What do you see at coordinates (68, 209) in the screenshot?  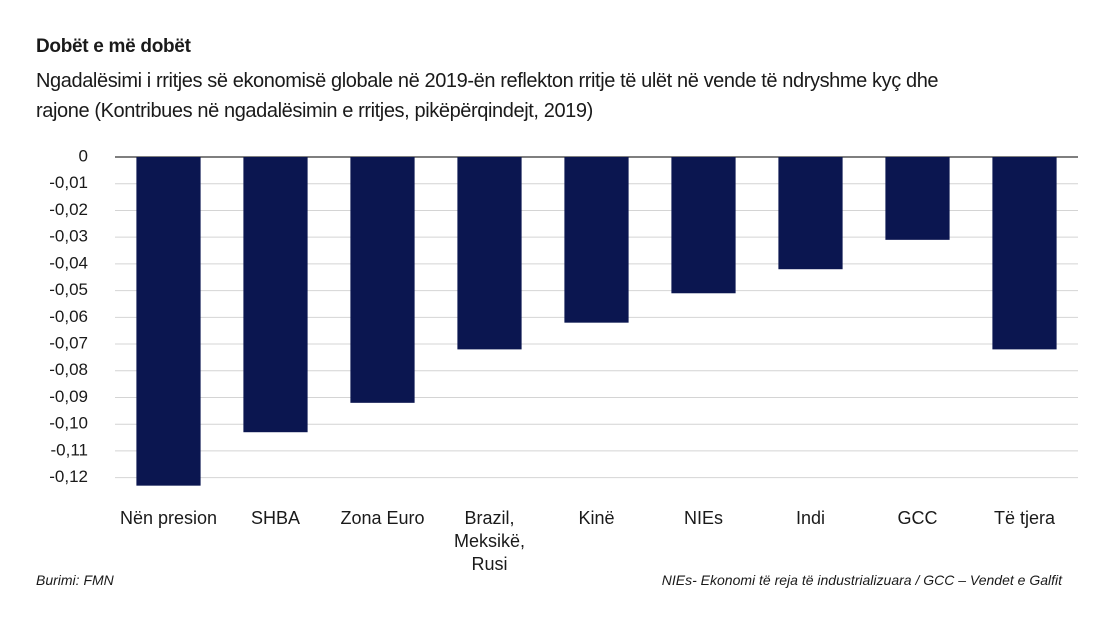 I see `y-tick-label: -0,02` at bounding box center [68, 209].